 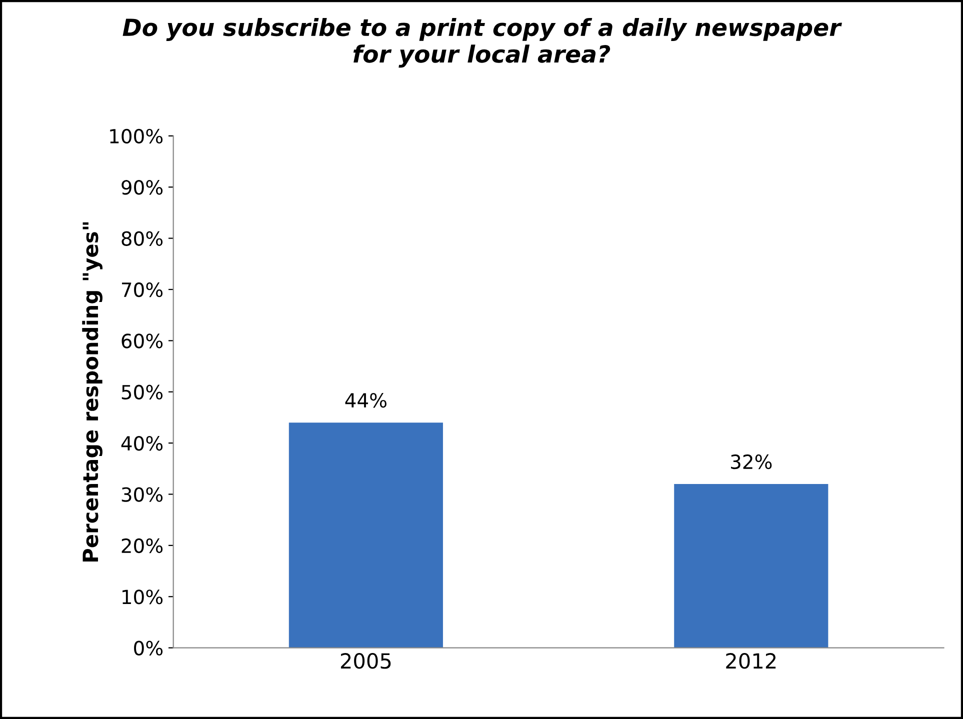 What do you see at coordinates (142, 238) in the screenshot?
I see `y-tick-label: 80%` at bounding box center [142, 238].